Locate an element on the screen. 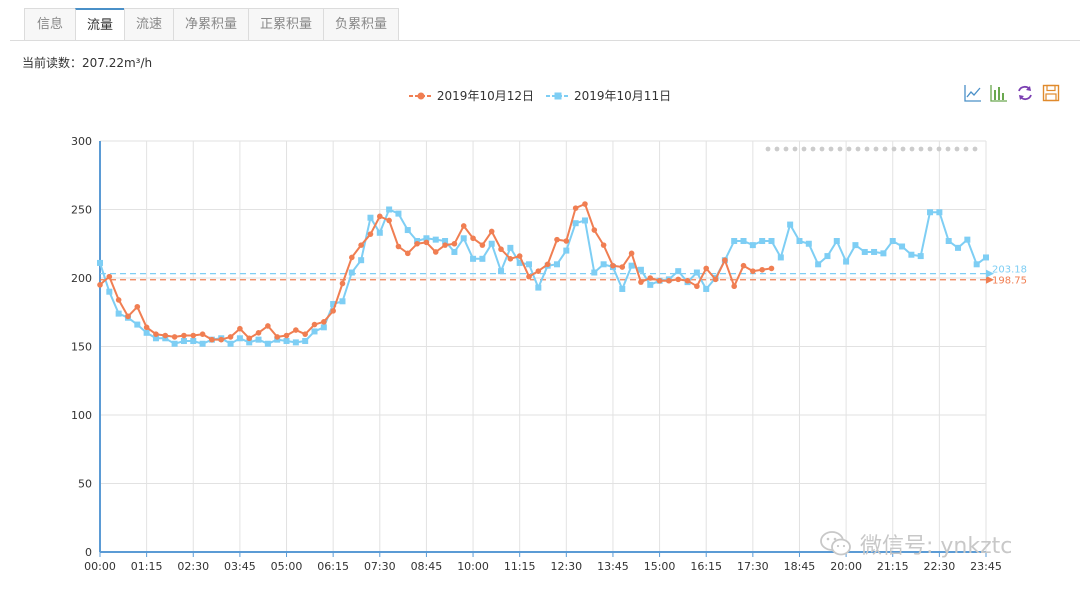 The image size is (1080, 594). x-tick-label: 20:00 is located at coordinates (846, 566).